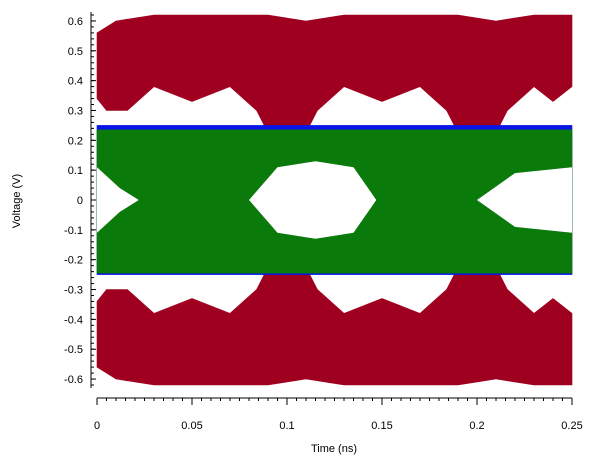 The width and height of the screenshot is (612, 461). What do you see at coordinates (75, 22) in the screenshot?
I see `y-tick-label: 0.6` at bounding box center [75, 22].